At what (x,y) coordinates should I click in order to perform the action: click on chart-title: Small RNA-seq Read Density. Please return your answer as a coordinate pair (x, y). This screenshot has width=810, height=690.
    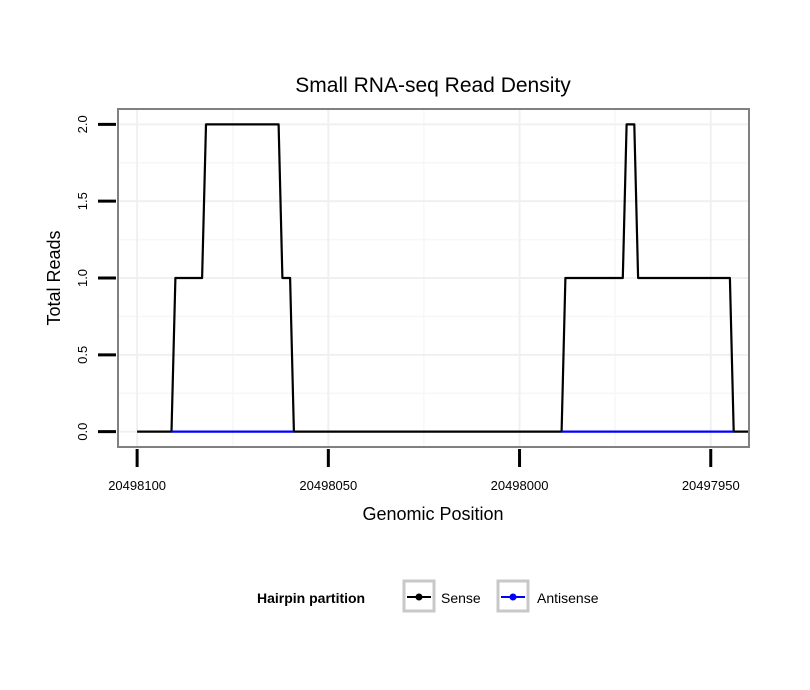
    Looking at the image, I should click on (433, 85).